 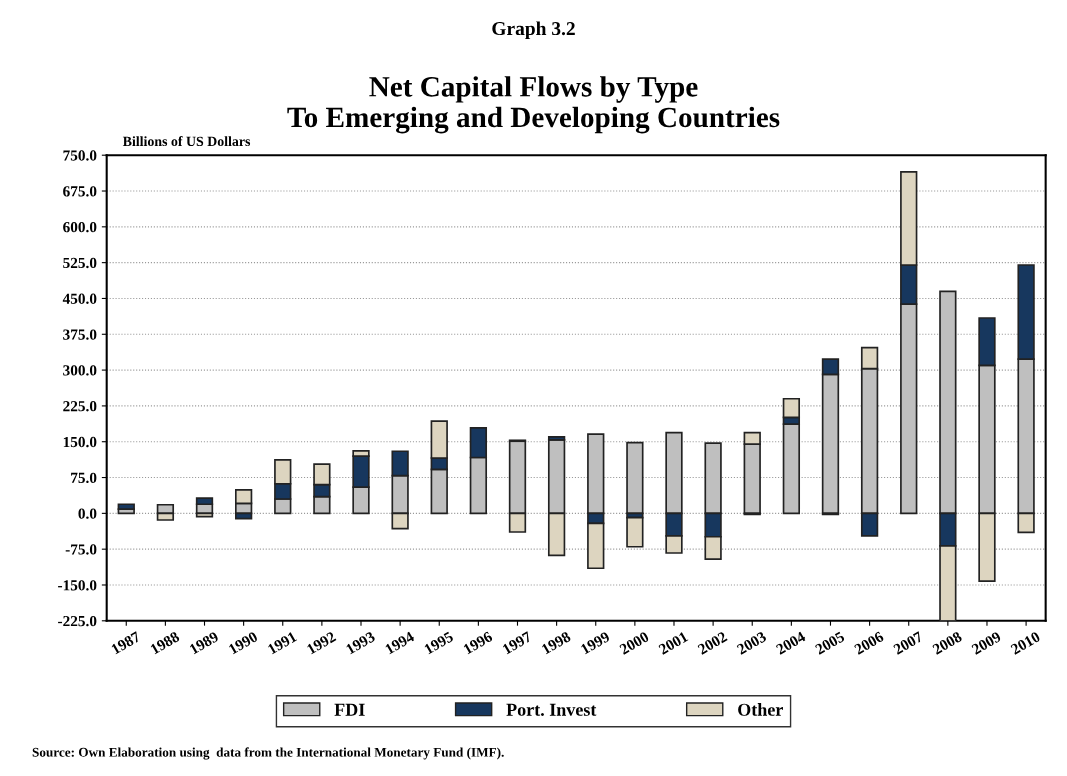 What do you see at coordinates (80, 406) in the screenshot?
I see `y-tick-label: 225.0` at bounding box center [80, 406].